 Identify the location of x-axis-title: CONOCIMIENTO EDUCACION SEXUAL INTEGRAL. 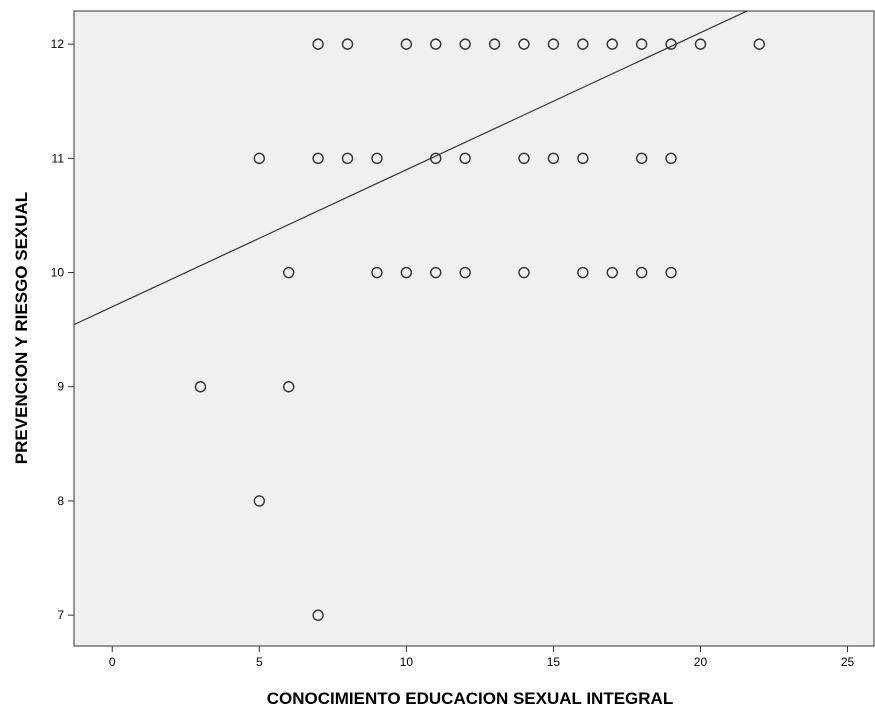
(470, 698).